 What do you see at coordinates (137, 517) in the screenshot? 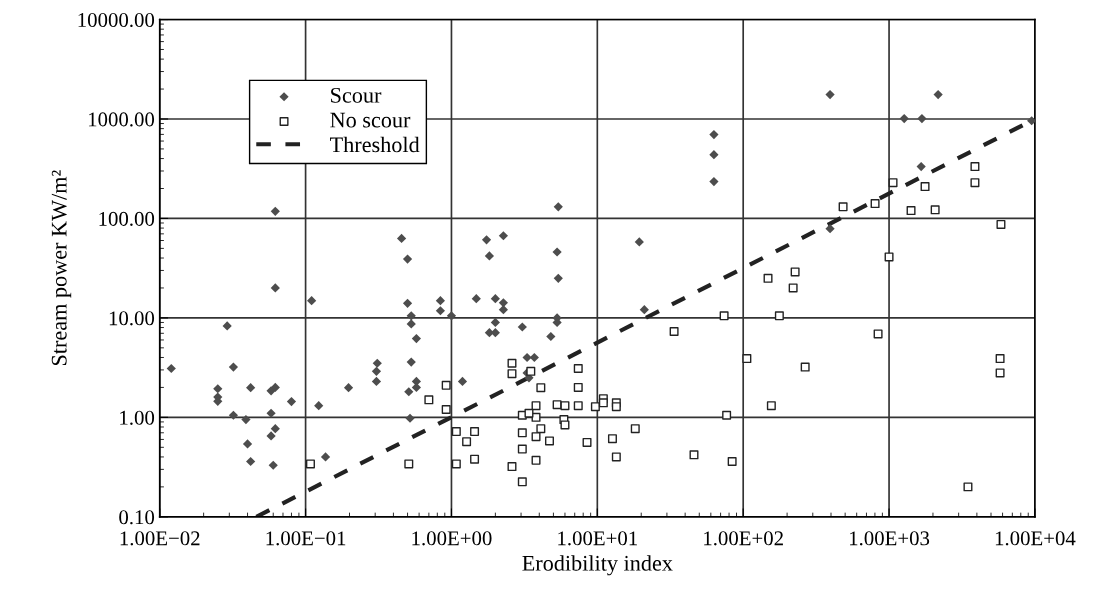
I see `y-tick-label: 0.10` at bounding box center [137, 517].